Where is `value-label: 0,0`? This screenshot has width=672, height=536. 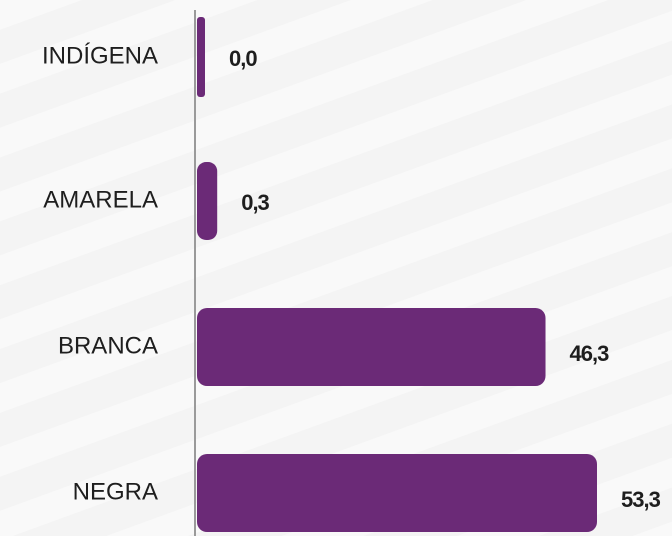
value-label: 0,0 is located at coordinates (243, 58).